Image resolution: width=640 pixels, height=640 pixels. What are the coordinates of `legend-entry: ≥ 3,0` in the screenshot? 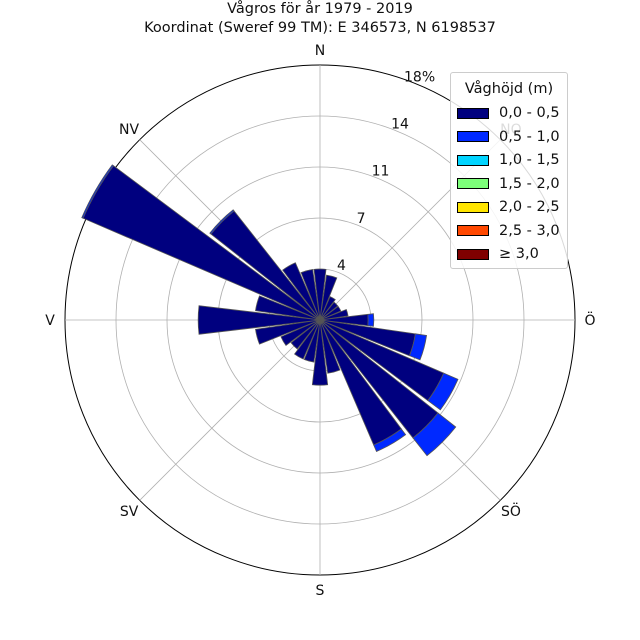 It's located at (498, 254).